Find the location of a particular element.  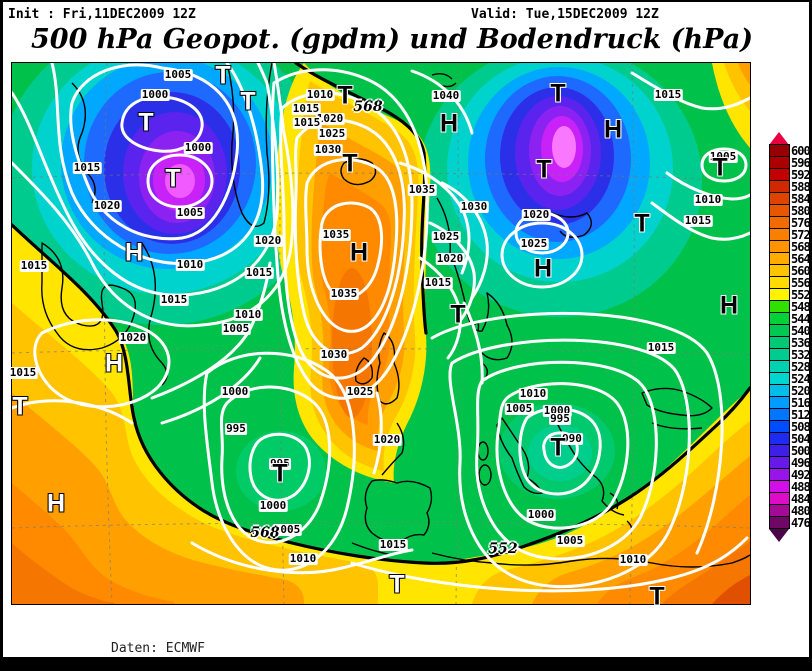

colorbar-row: 552 is located at coordinates (789, 295).